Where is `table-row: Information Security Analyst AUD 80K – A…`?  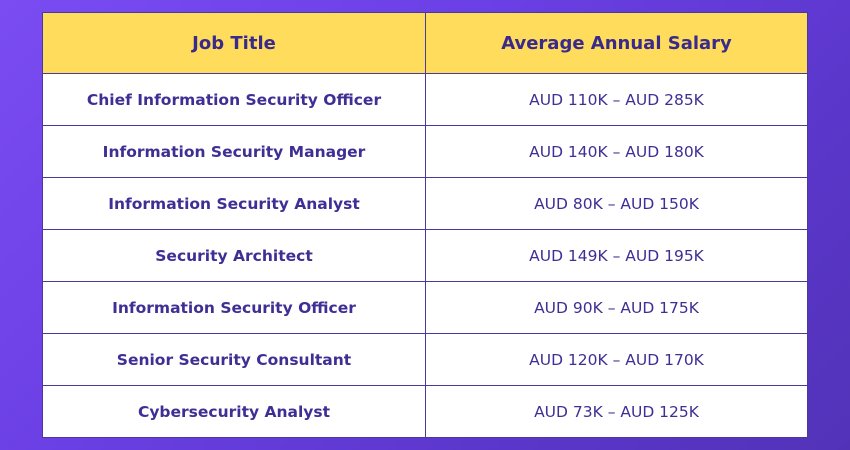
table-row: Information Security Analyst AUD 80K – A… is located at coordinates (425, 203).